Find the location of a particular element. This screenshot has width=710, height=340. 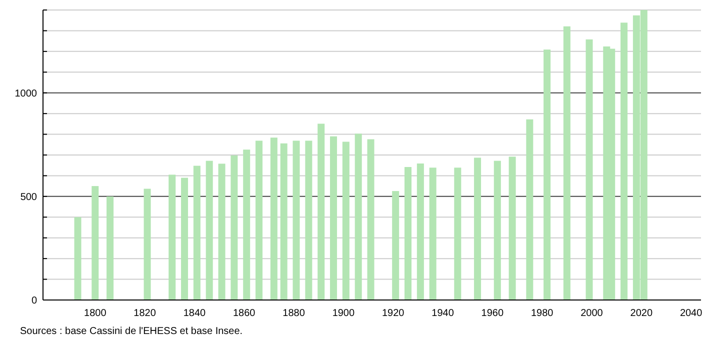

x-tick-label: 1900 is located at coordinates (344, 313).